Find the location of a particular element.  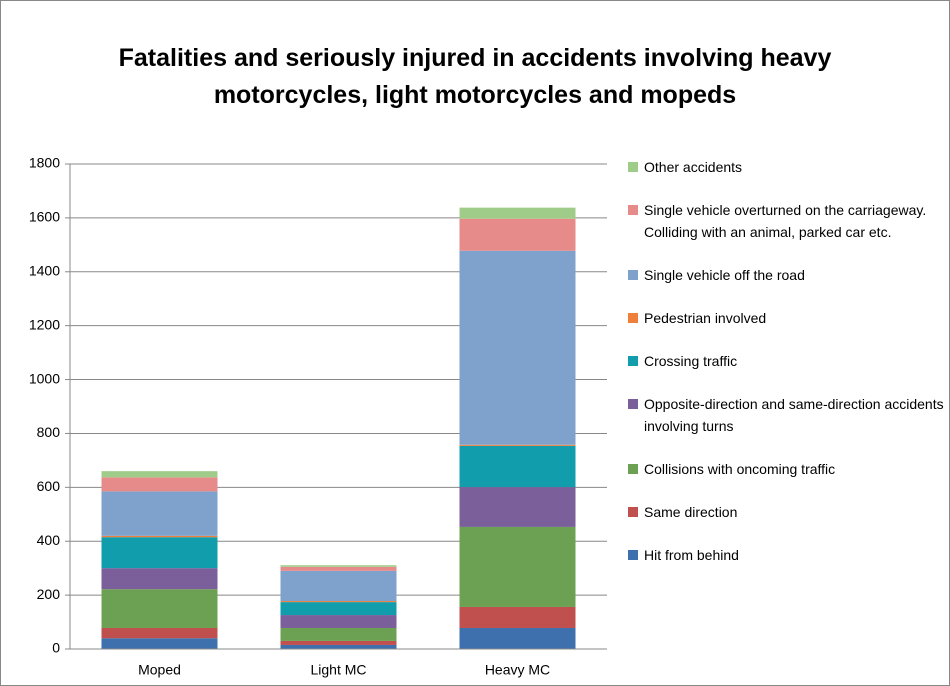

legend-box: Single vehicle off the road is located at coordinates (724, 275).